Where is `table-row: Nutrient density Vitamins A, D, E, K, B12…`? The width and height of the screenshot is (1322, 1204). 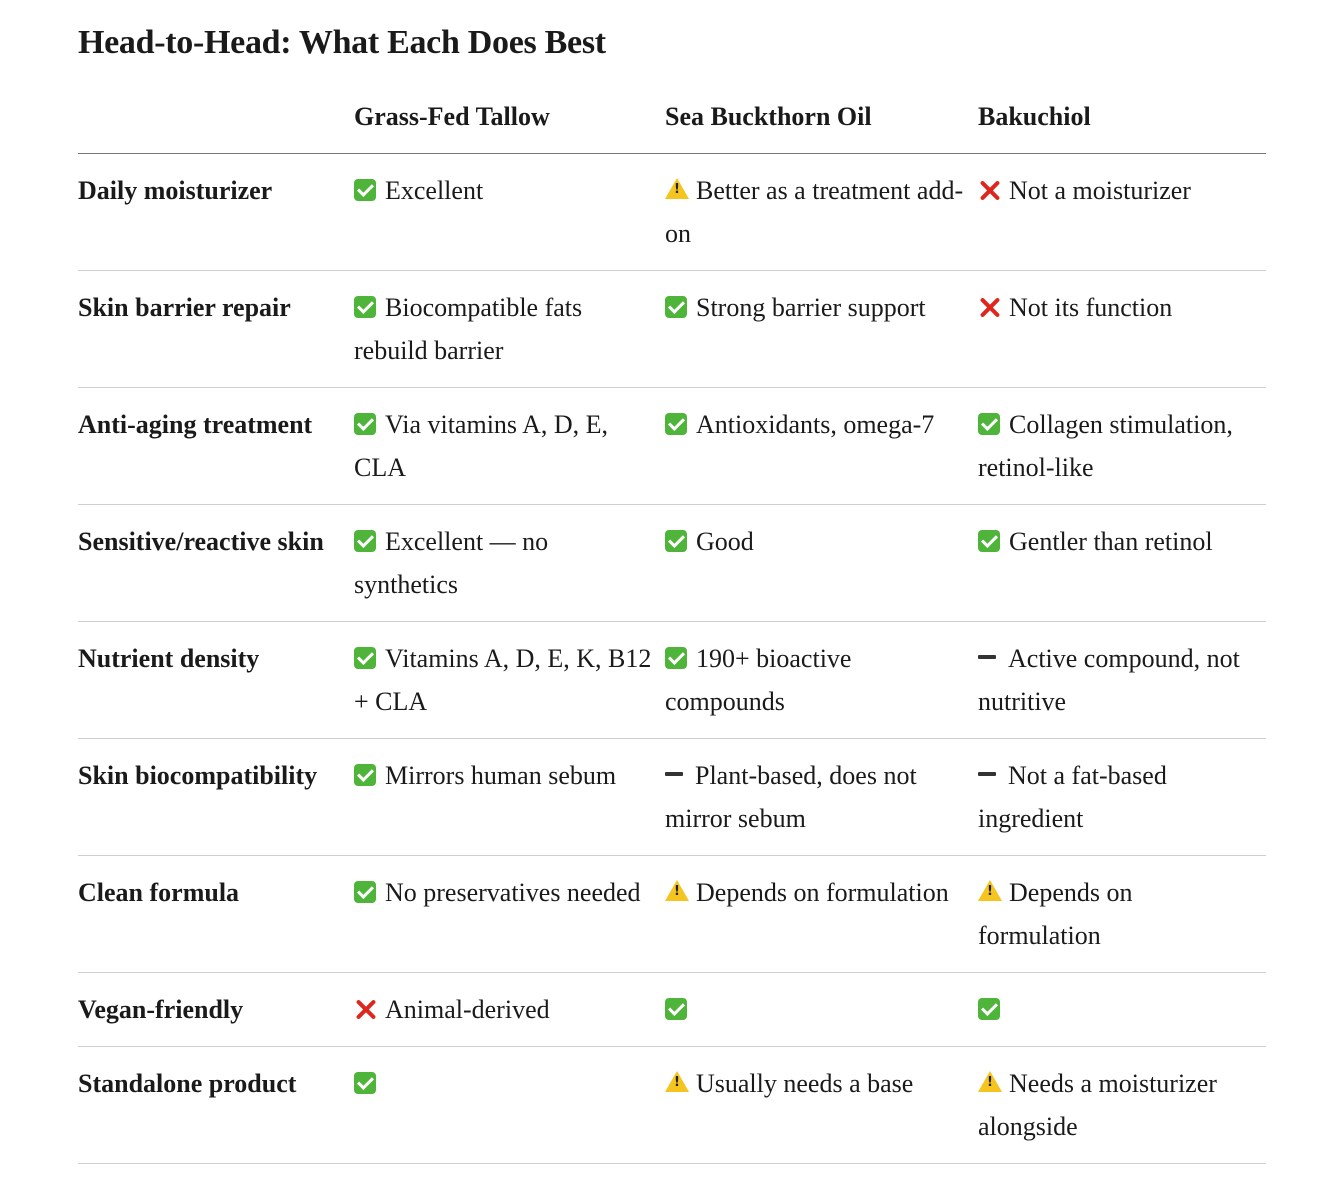
table-row: Nutrient density Vitamins A, D, E, K, B12… is located at coordinates (672, 680).